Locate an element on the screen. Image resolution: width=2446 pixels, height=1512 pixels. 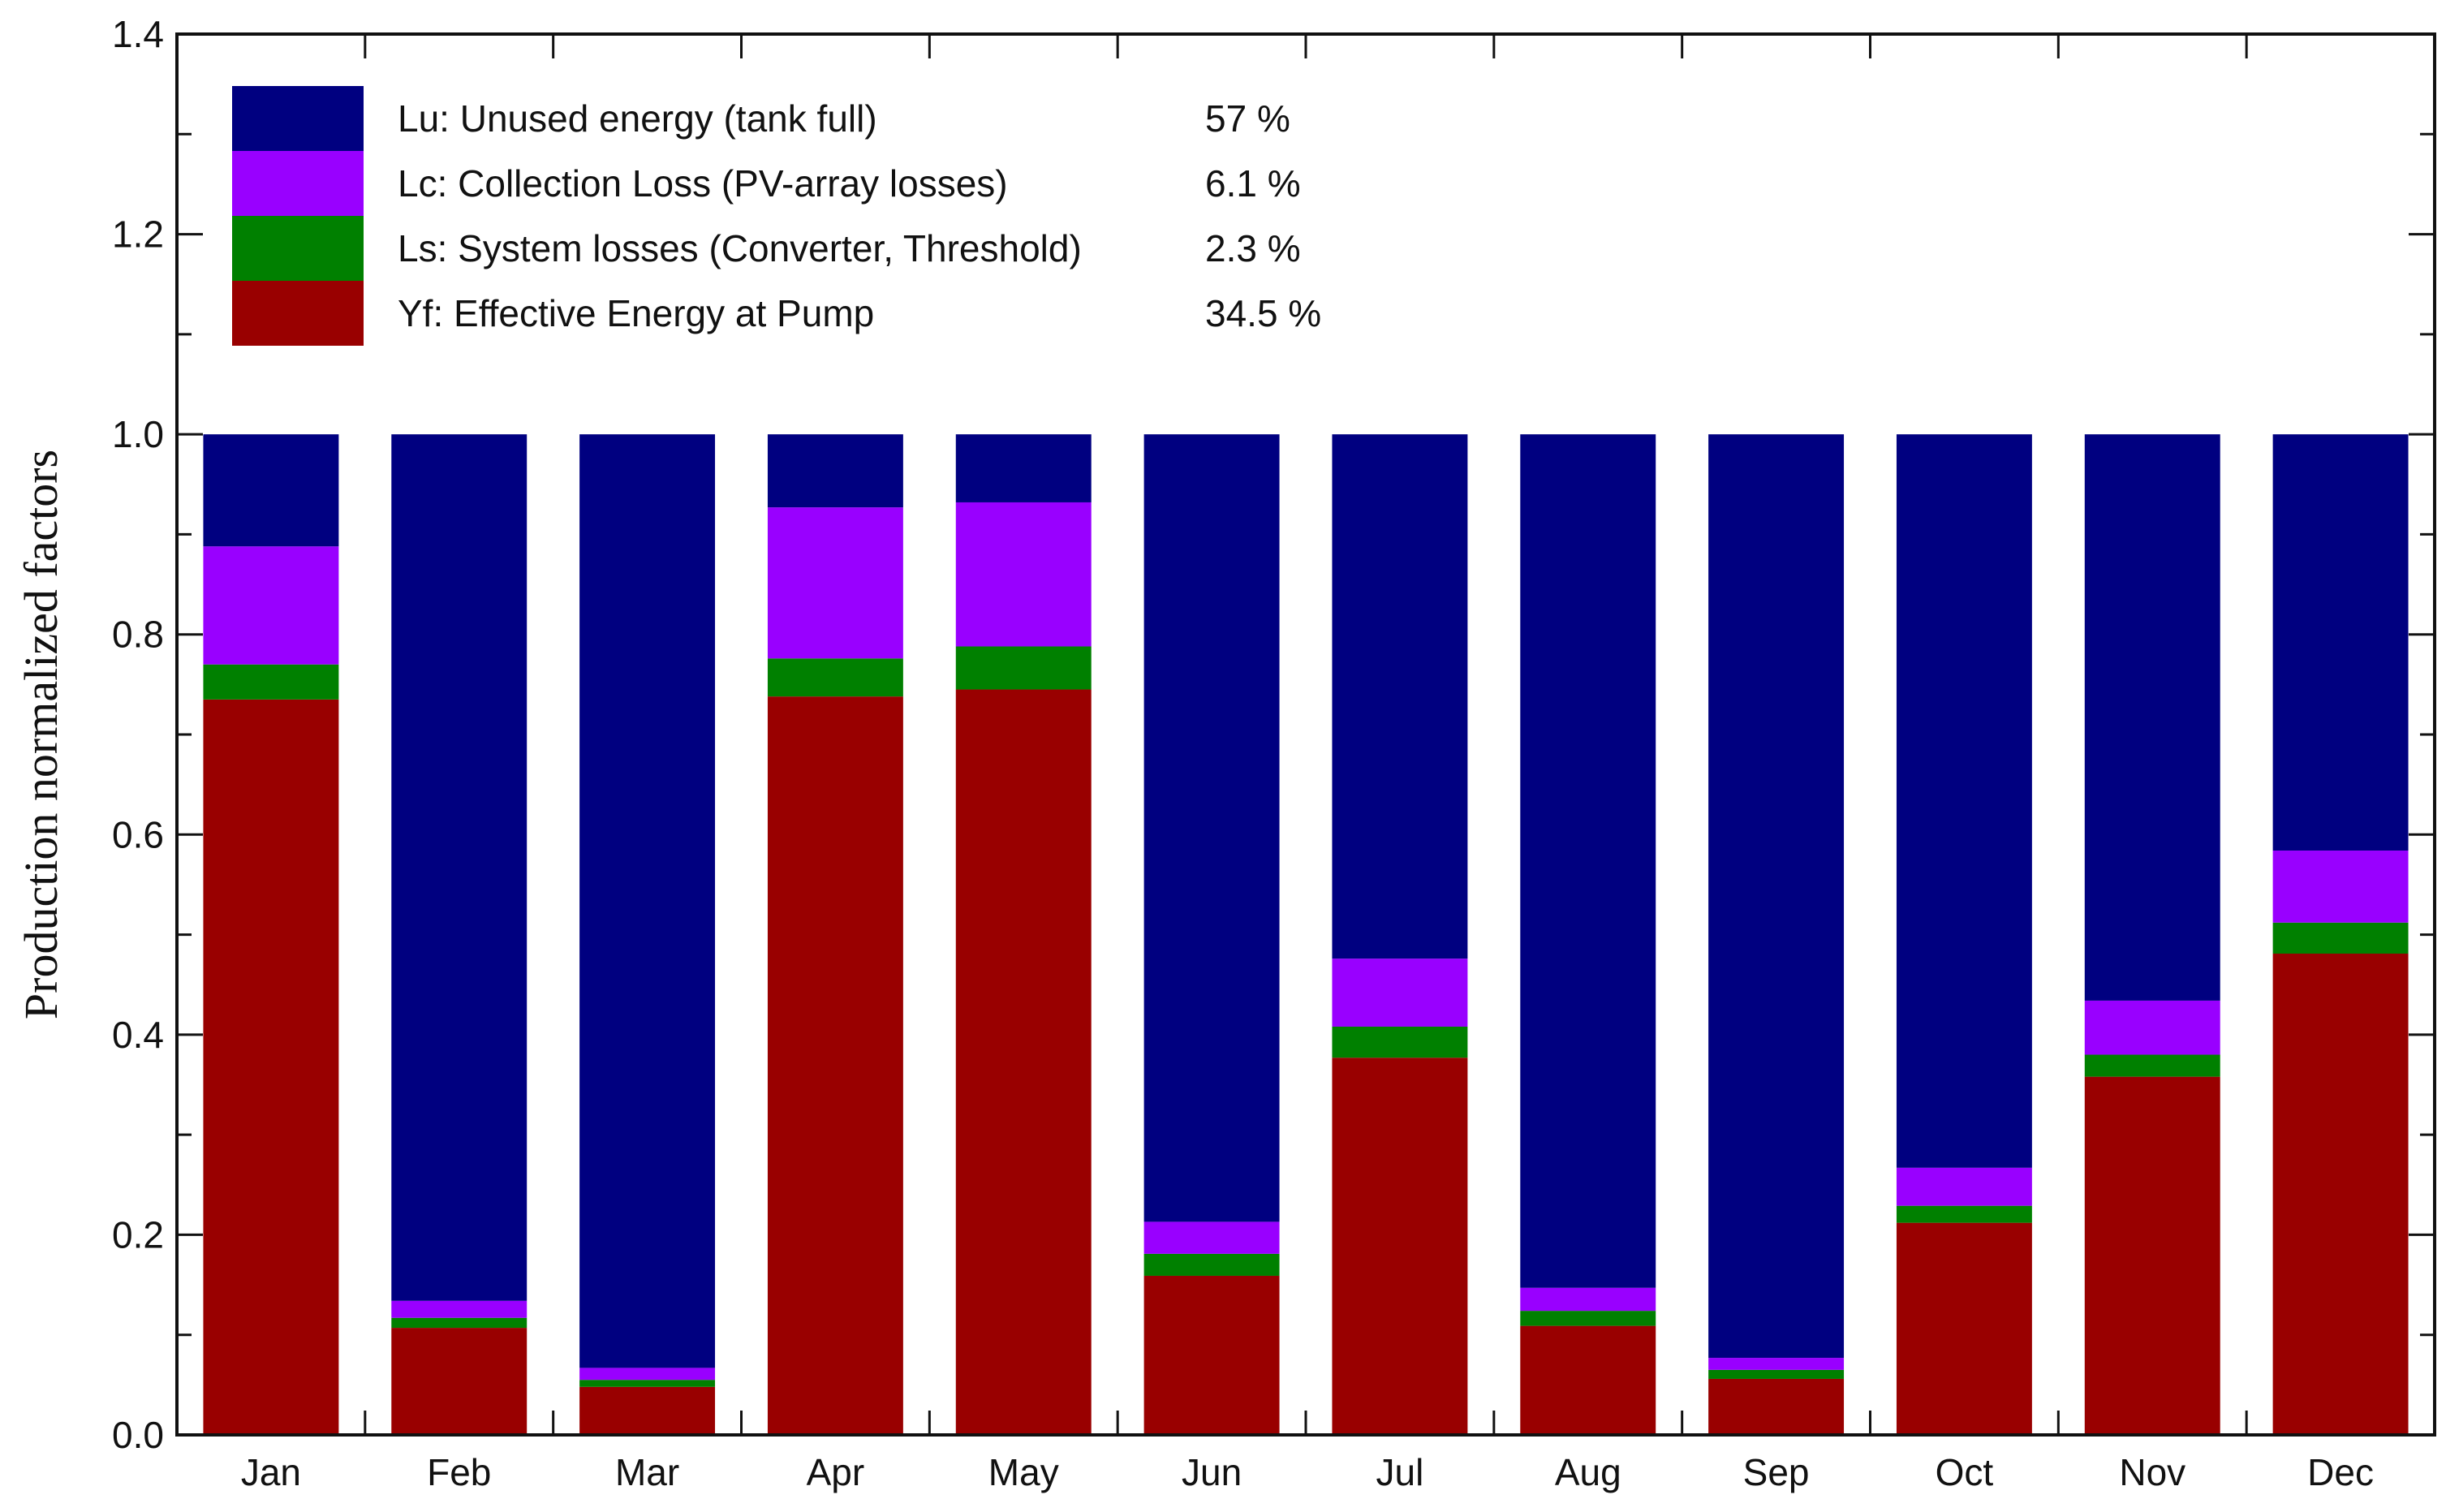
x-tick-label-aug: Aug is located at coordinates (1588, 1472).